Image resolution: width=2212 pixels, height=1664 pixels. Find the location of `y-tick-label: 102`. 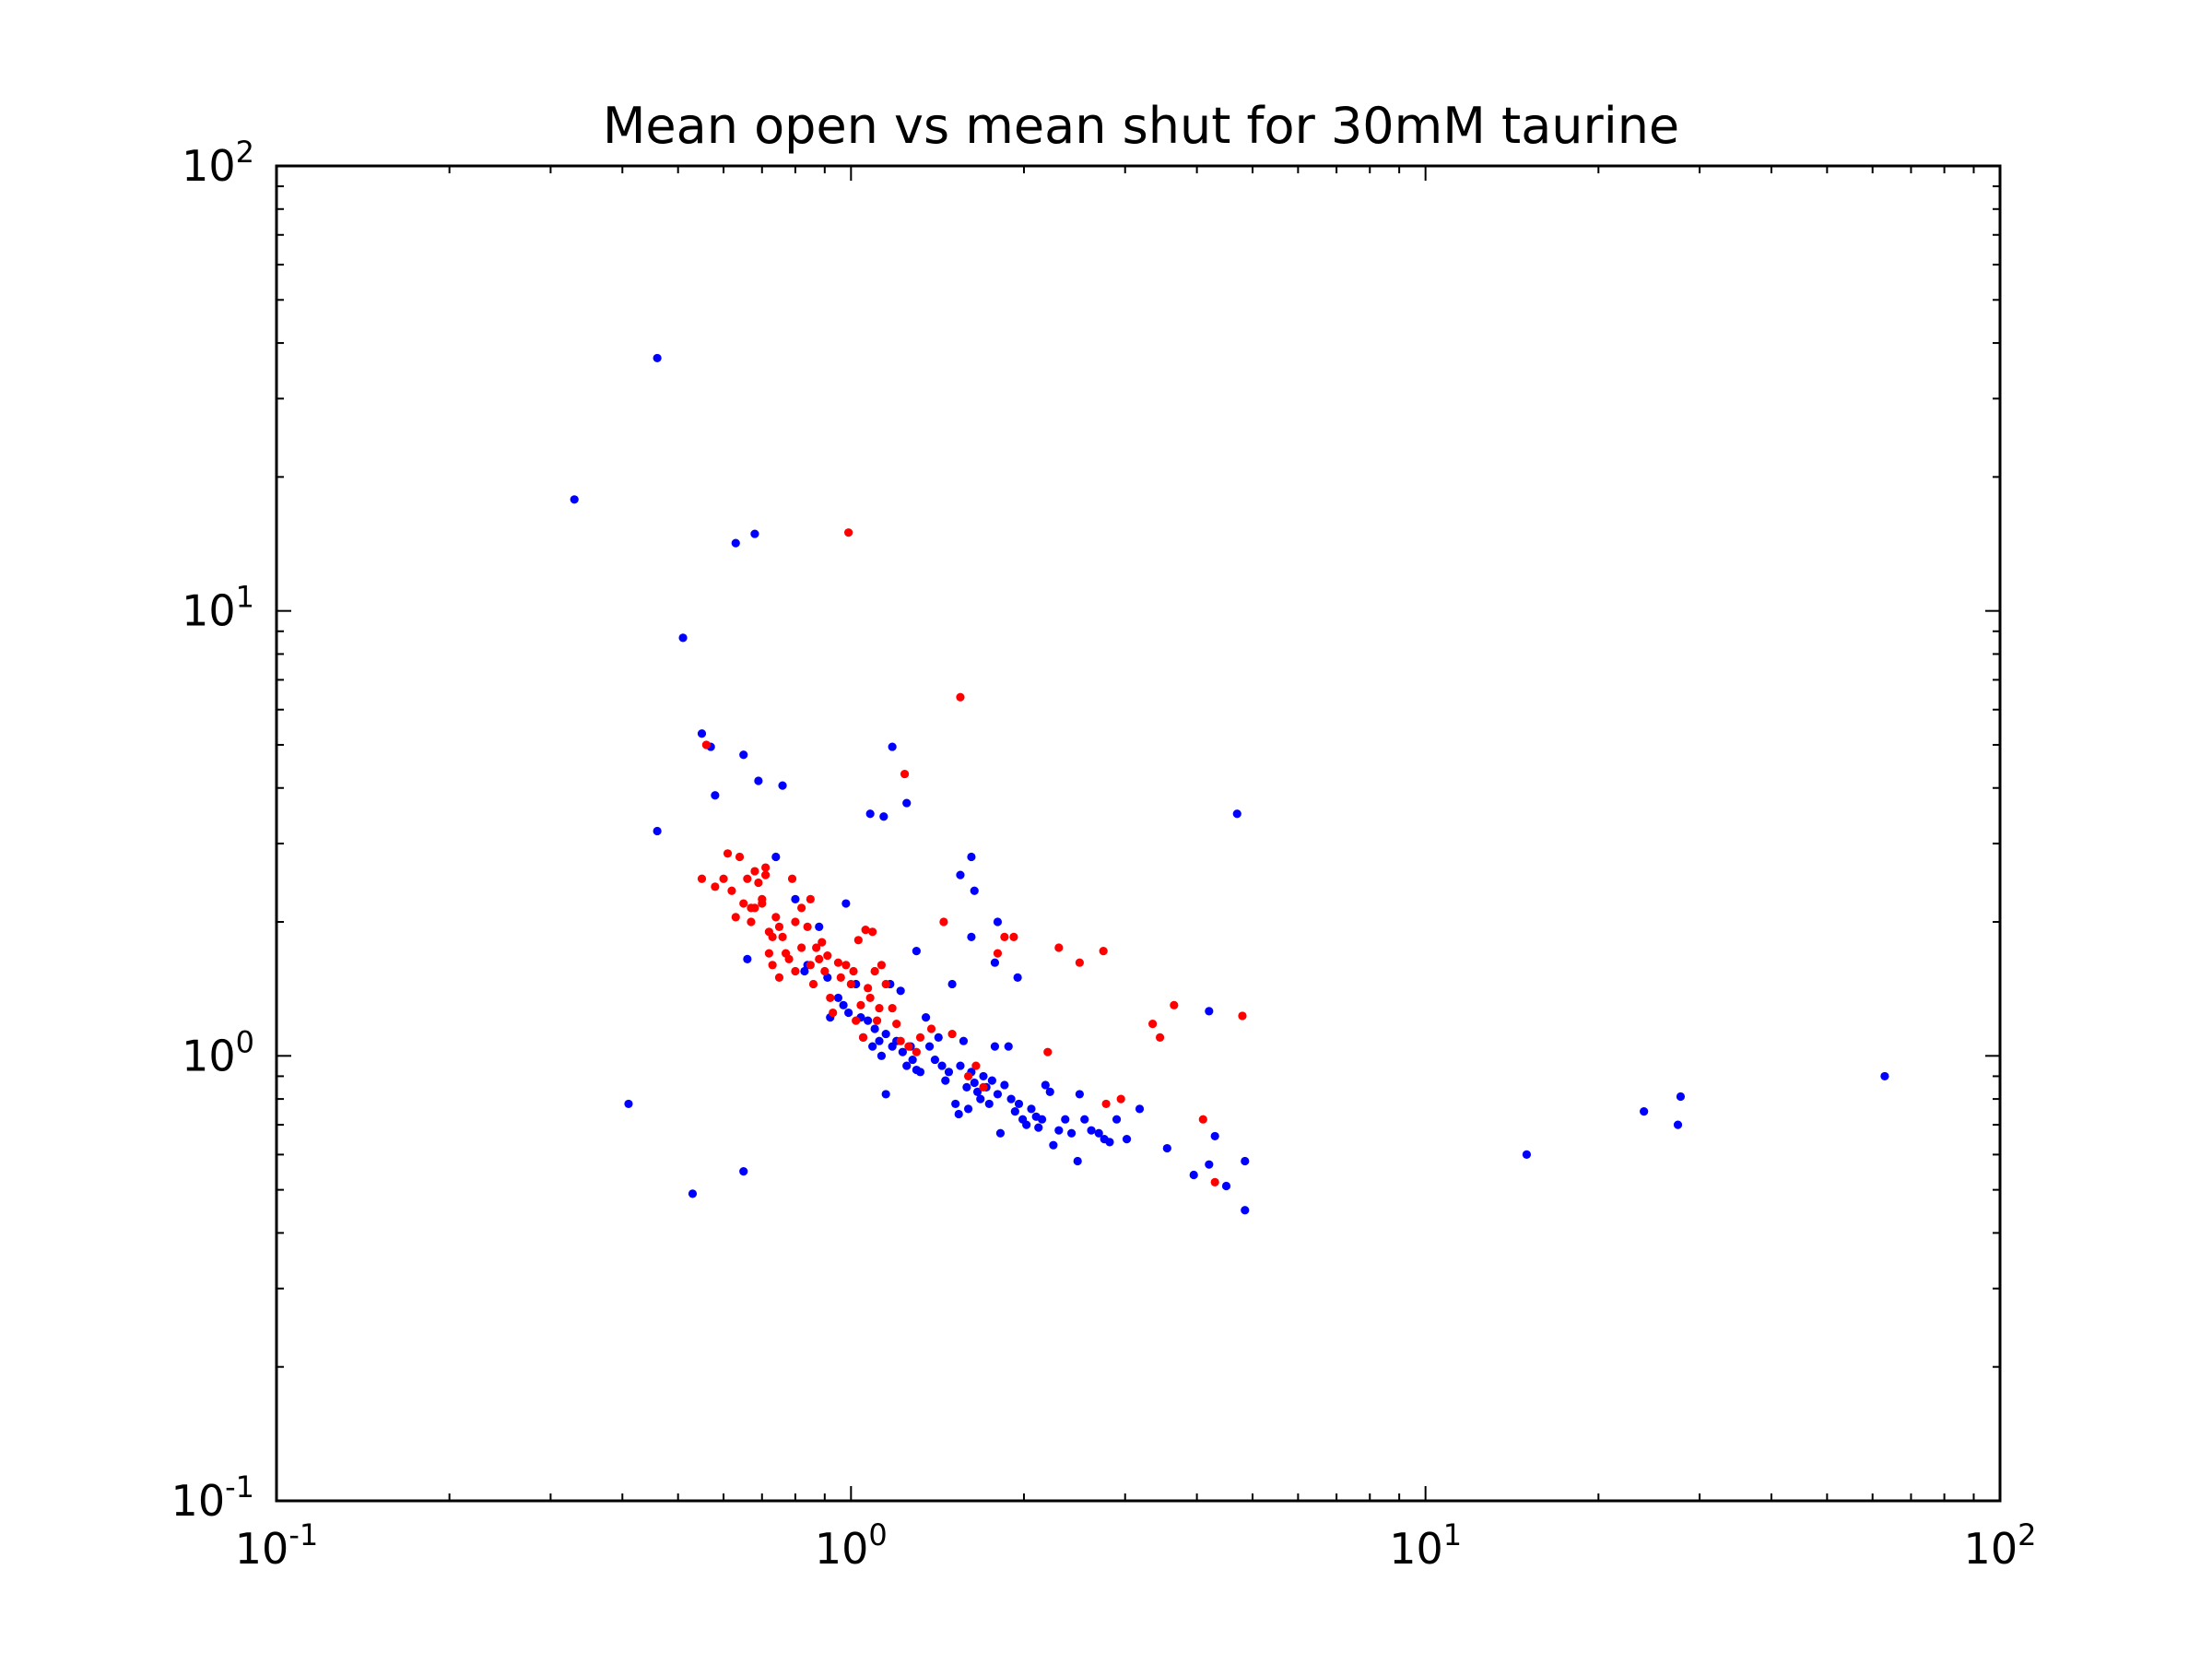

y-tick-label: 102 is located at coordinates (218, 163).